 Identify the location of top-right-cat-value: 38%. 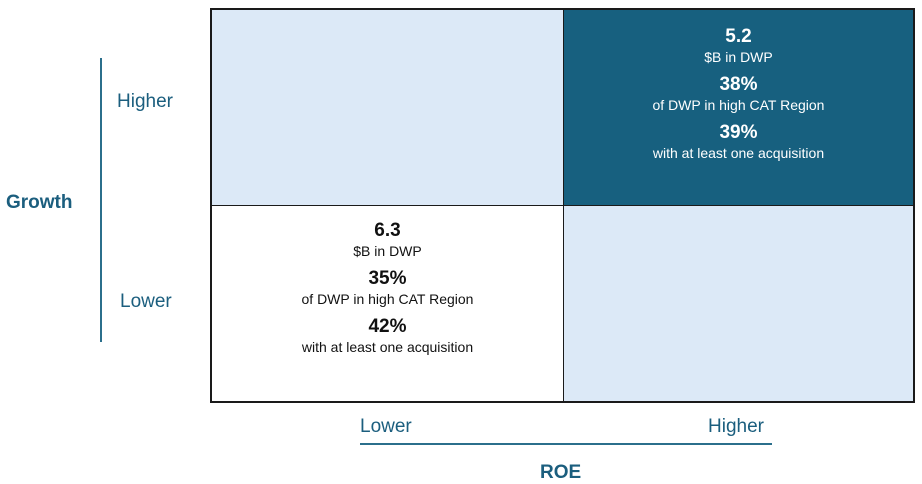
(738, 84).